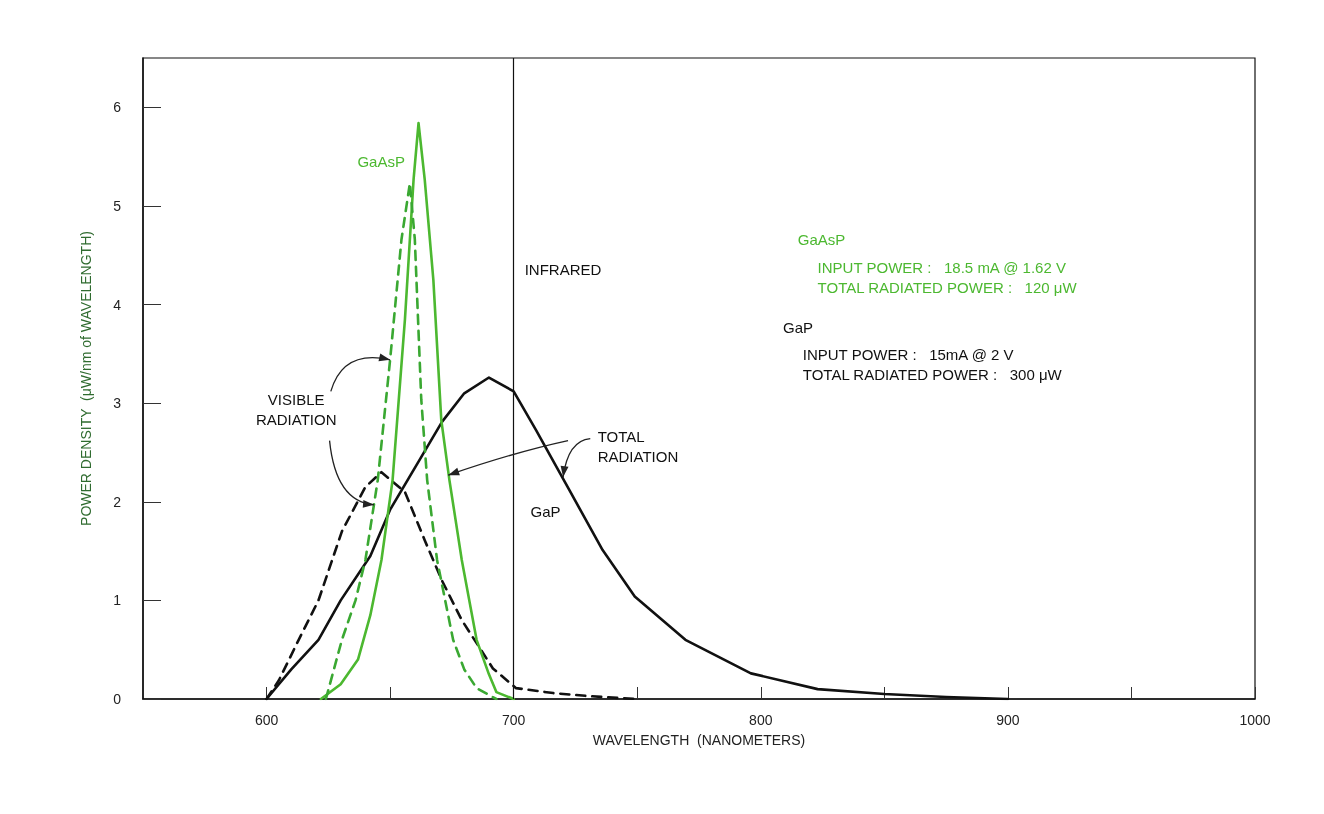 The width and height of the screenshot is (1324, 814). What do you see at coordinates (908, 355) in the screenshot?
I see `annotation: INPUT POWER : 15mA @ 2 V` at bounding box center [908, 355].